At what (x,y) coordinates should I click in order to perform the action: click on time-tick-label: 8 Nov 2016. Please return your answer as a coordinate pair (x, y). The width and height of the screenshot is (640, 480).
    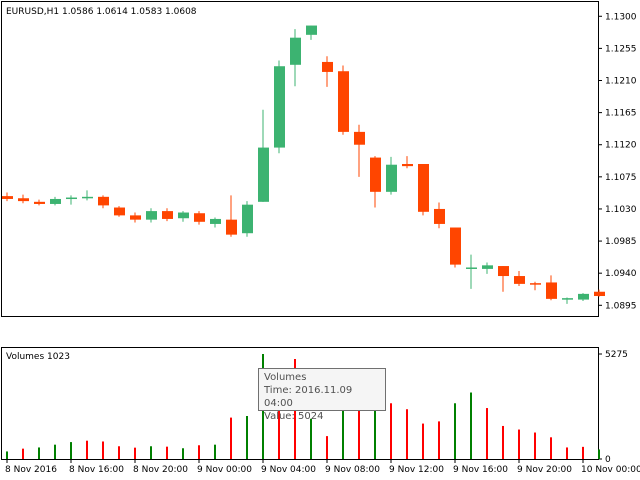
    Looking at the image, I should click on (31, 470).